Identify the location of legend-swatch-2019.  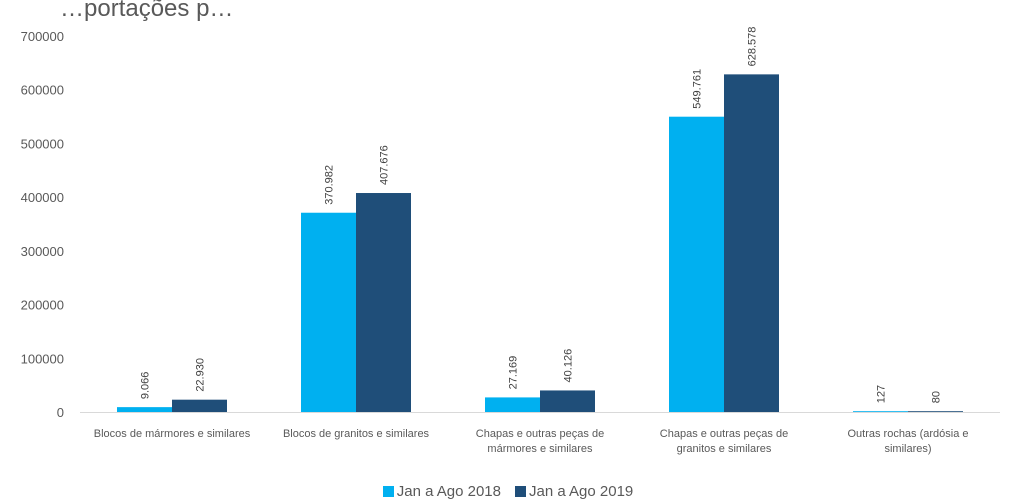
(520, 491).